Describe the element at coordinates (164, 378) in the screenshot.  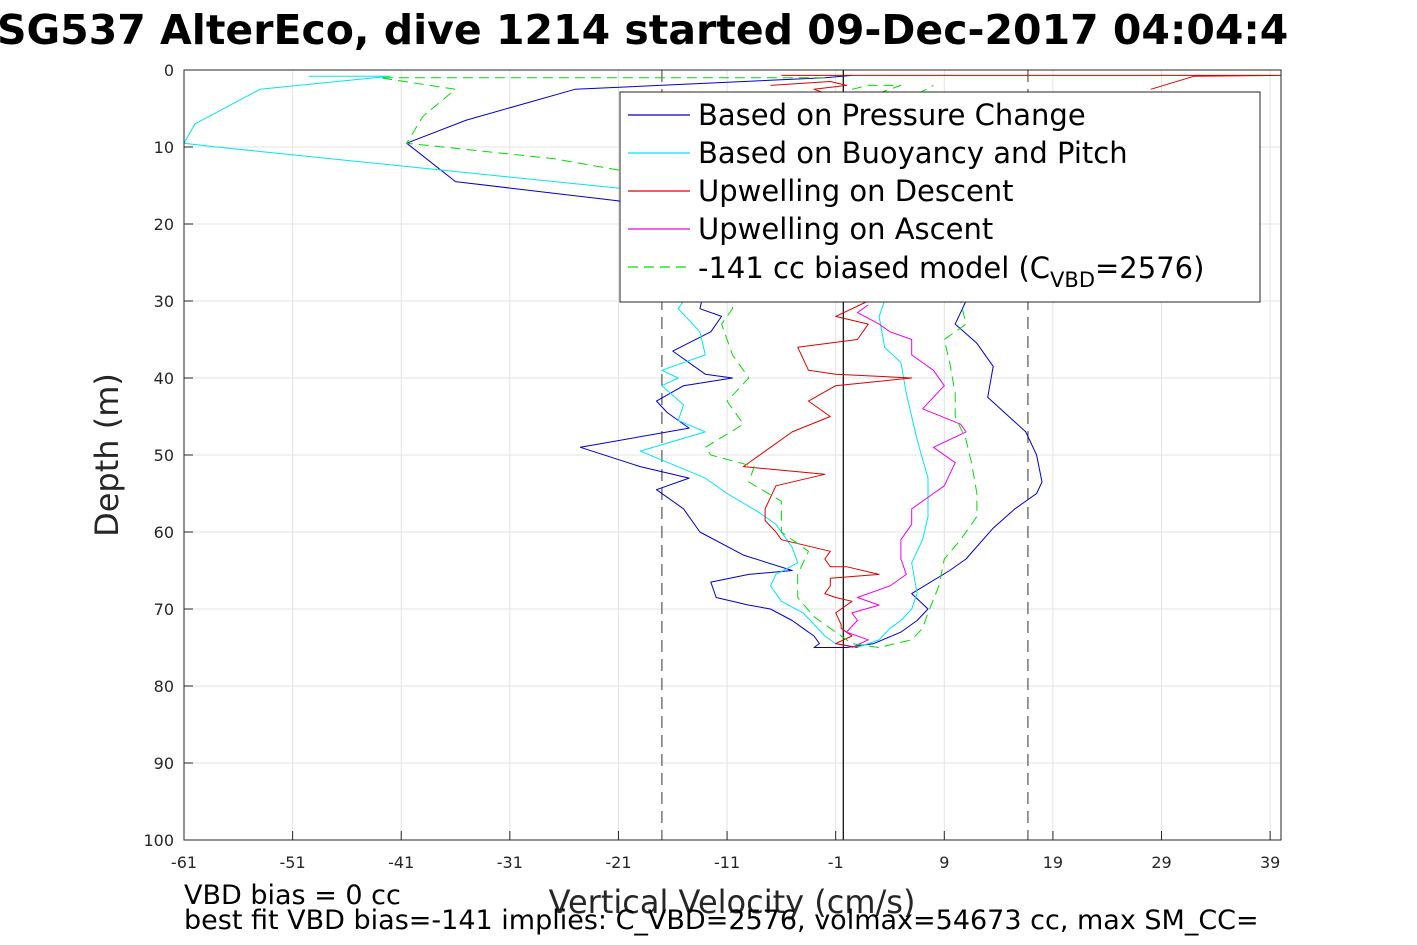
I see `y-tick-label: 40` at that location.